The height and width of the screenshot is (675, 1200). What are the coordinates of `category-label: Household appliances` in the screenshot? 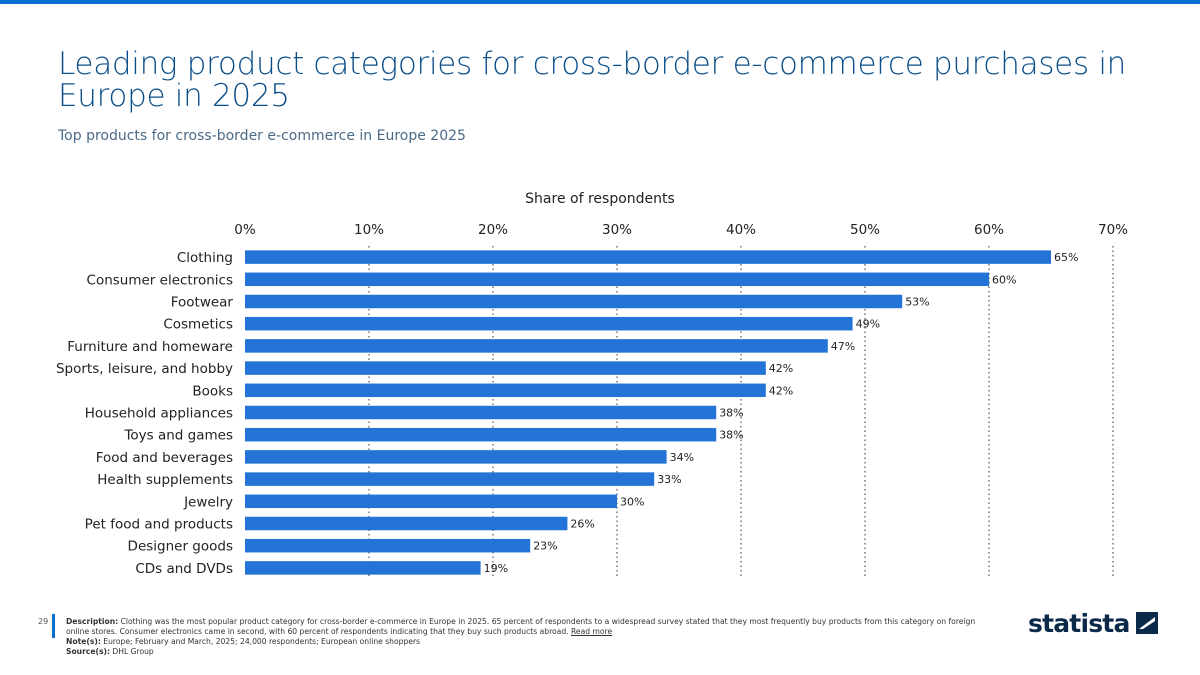 It's located at (159, 414).